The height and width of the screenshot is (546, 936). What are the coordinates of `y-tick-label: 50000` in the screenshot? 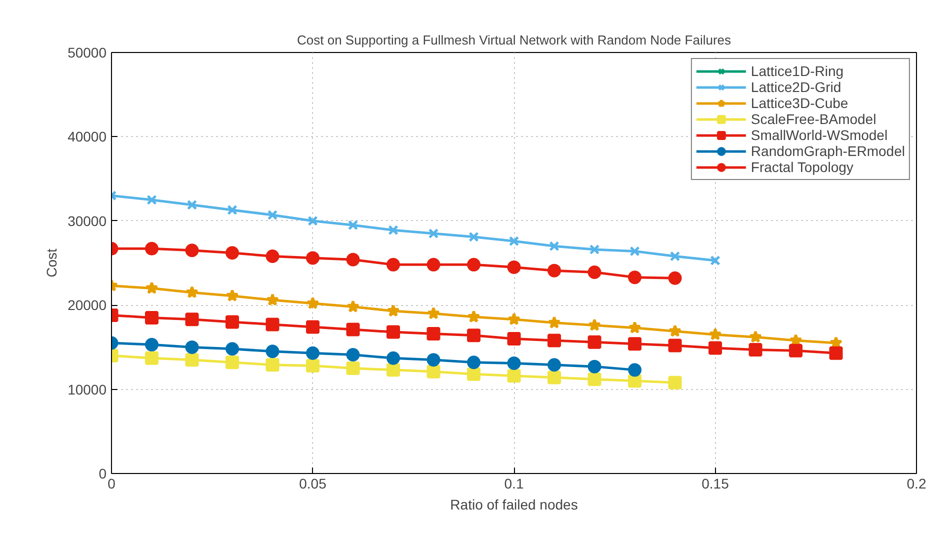 It's located at (87, 52).